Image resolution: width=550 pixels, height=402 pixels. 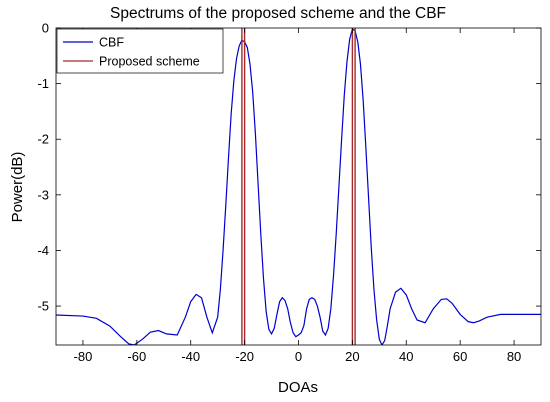 What do you see at coordinates (140, 51) in the screenshot?
I see `legend-box` at bounding box center [140, 51].